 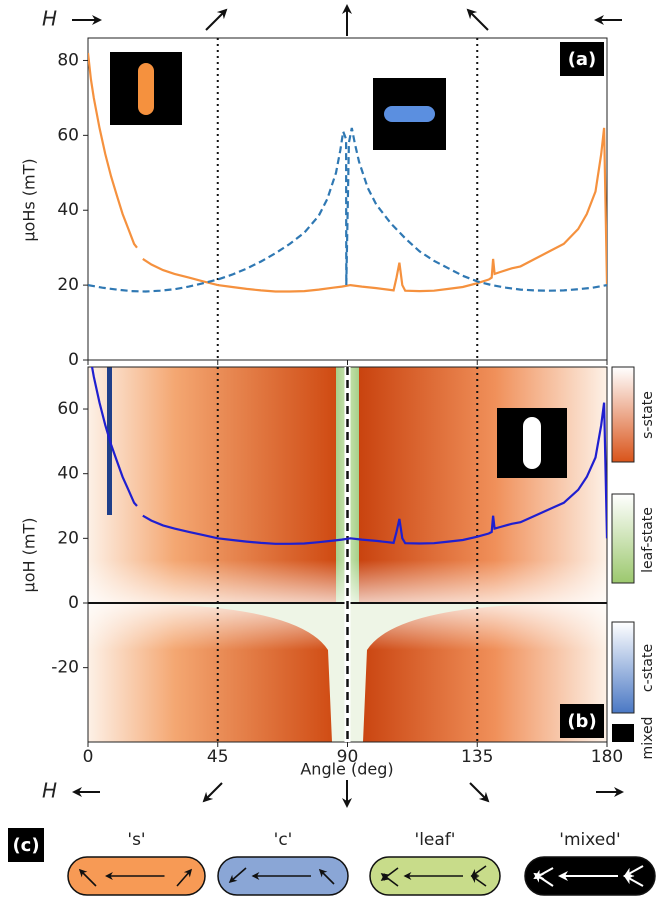 What do you see at coordinates (589, 840) in the screenshot?
I see `state-label: 'mixed'` at bounding box center [589, 840].